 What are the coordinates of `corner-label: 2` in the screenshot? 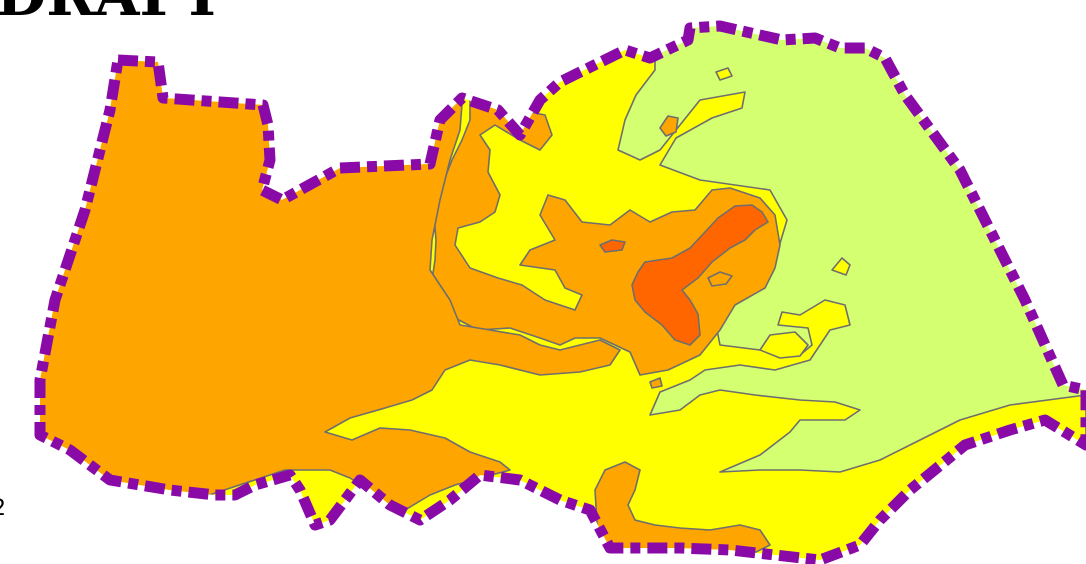 It's located at (3, 509).